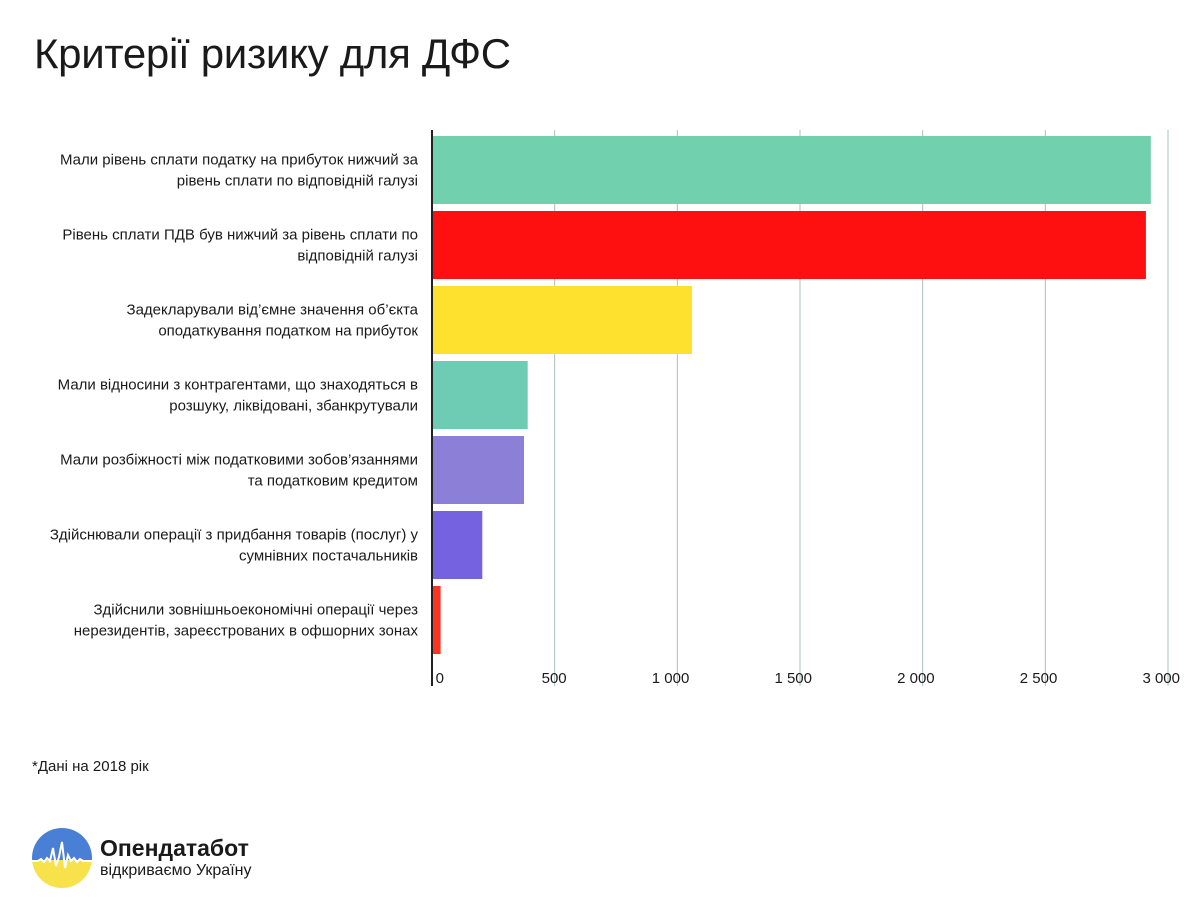  I want to click on opendatabot-logo-icon, so click(62, 858).